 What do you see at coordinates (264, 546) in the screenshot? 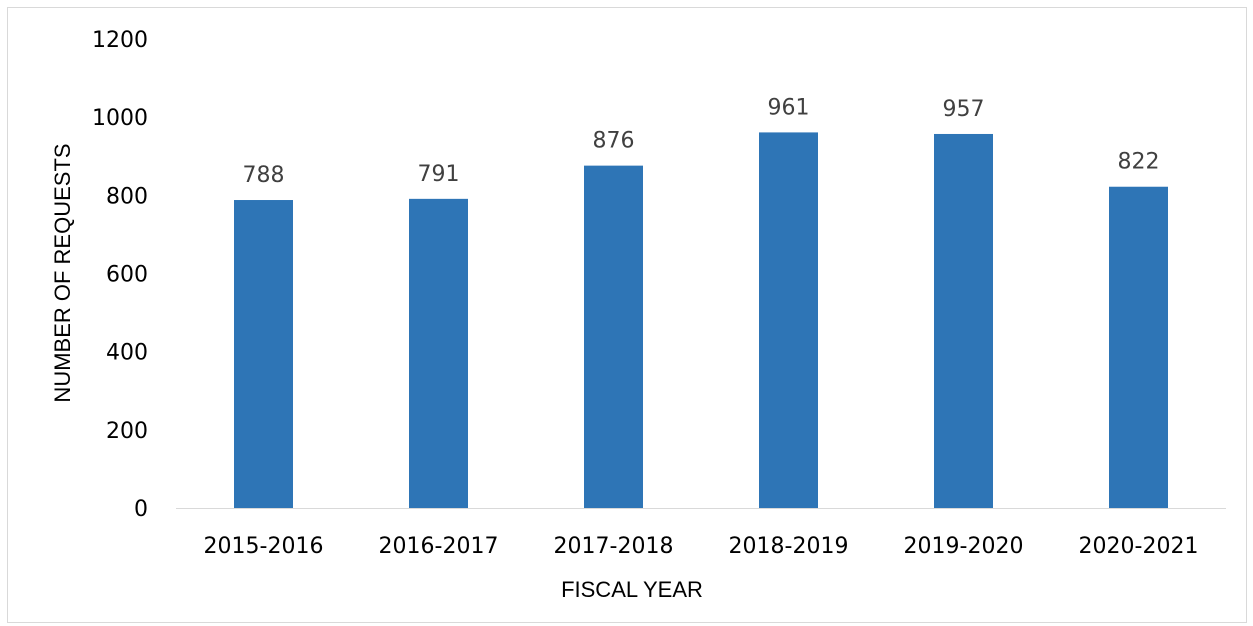
I see `x-tick-label: 2015-2016` at bounding box center [264, 546].